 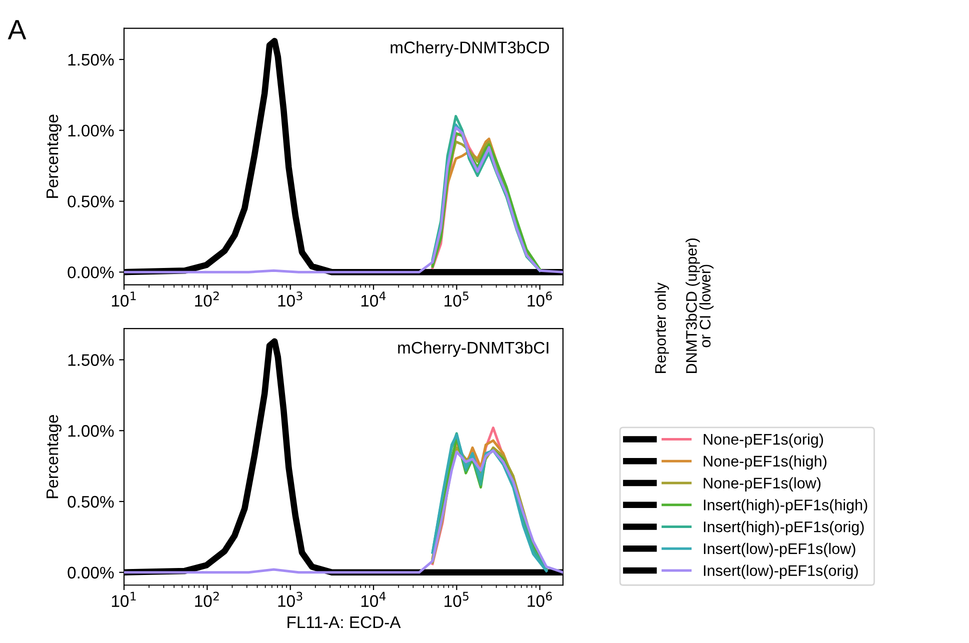 What do you see at coordinates (17, 30) in the screenshot?
I see `text: A` at bounding box center [17, 30].